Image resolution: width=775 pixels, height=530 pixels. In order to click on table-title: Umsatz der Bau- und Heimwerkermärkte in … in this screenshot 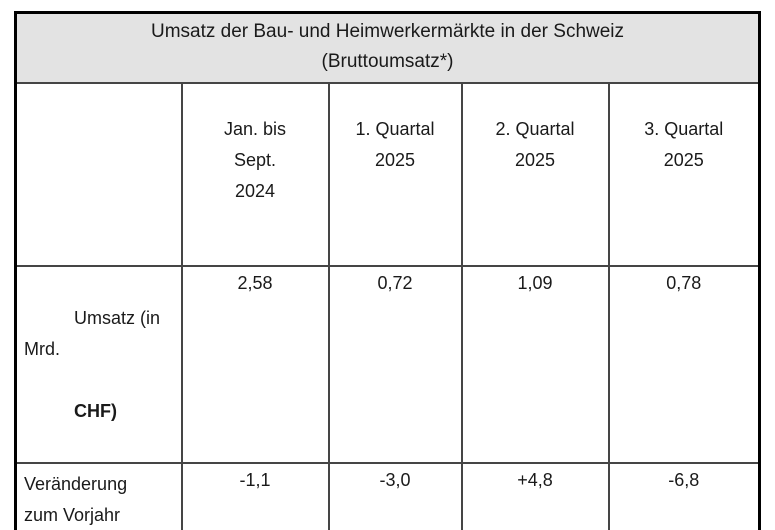, I will do `click(387, 47)`.